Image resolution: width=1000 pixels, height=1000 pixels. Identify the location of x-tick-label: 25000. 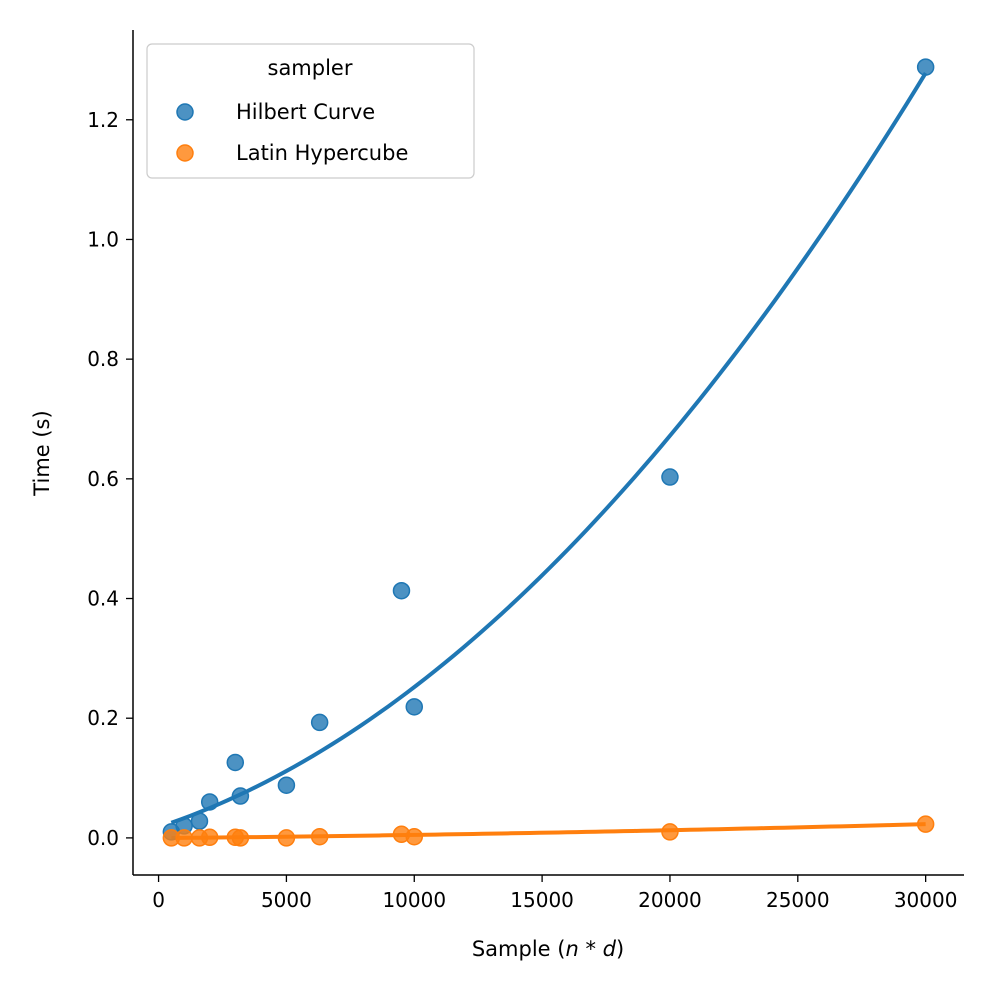
(798, 900).